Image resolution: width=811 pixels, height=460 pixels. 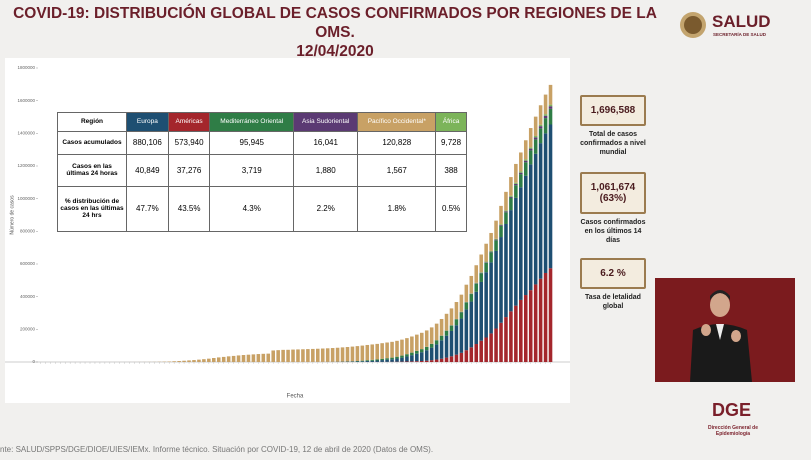 What do you see at coordinates (147, 209) in the screenshot?
I see `table-cell: 47.7%` at bounding box center [147, 209].